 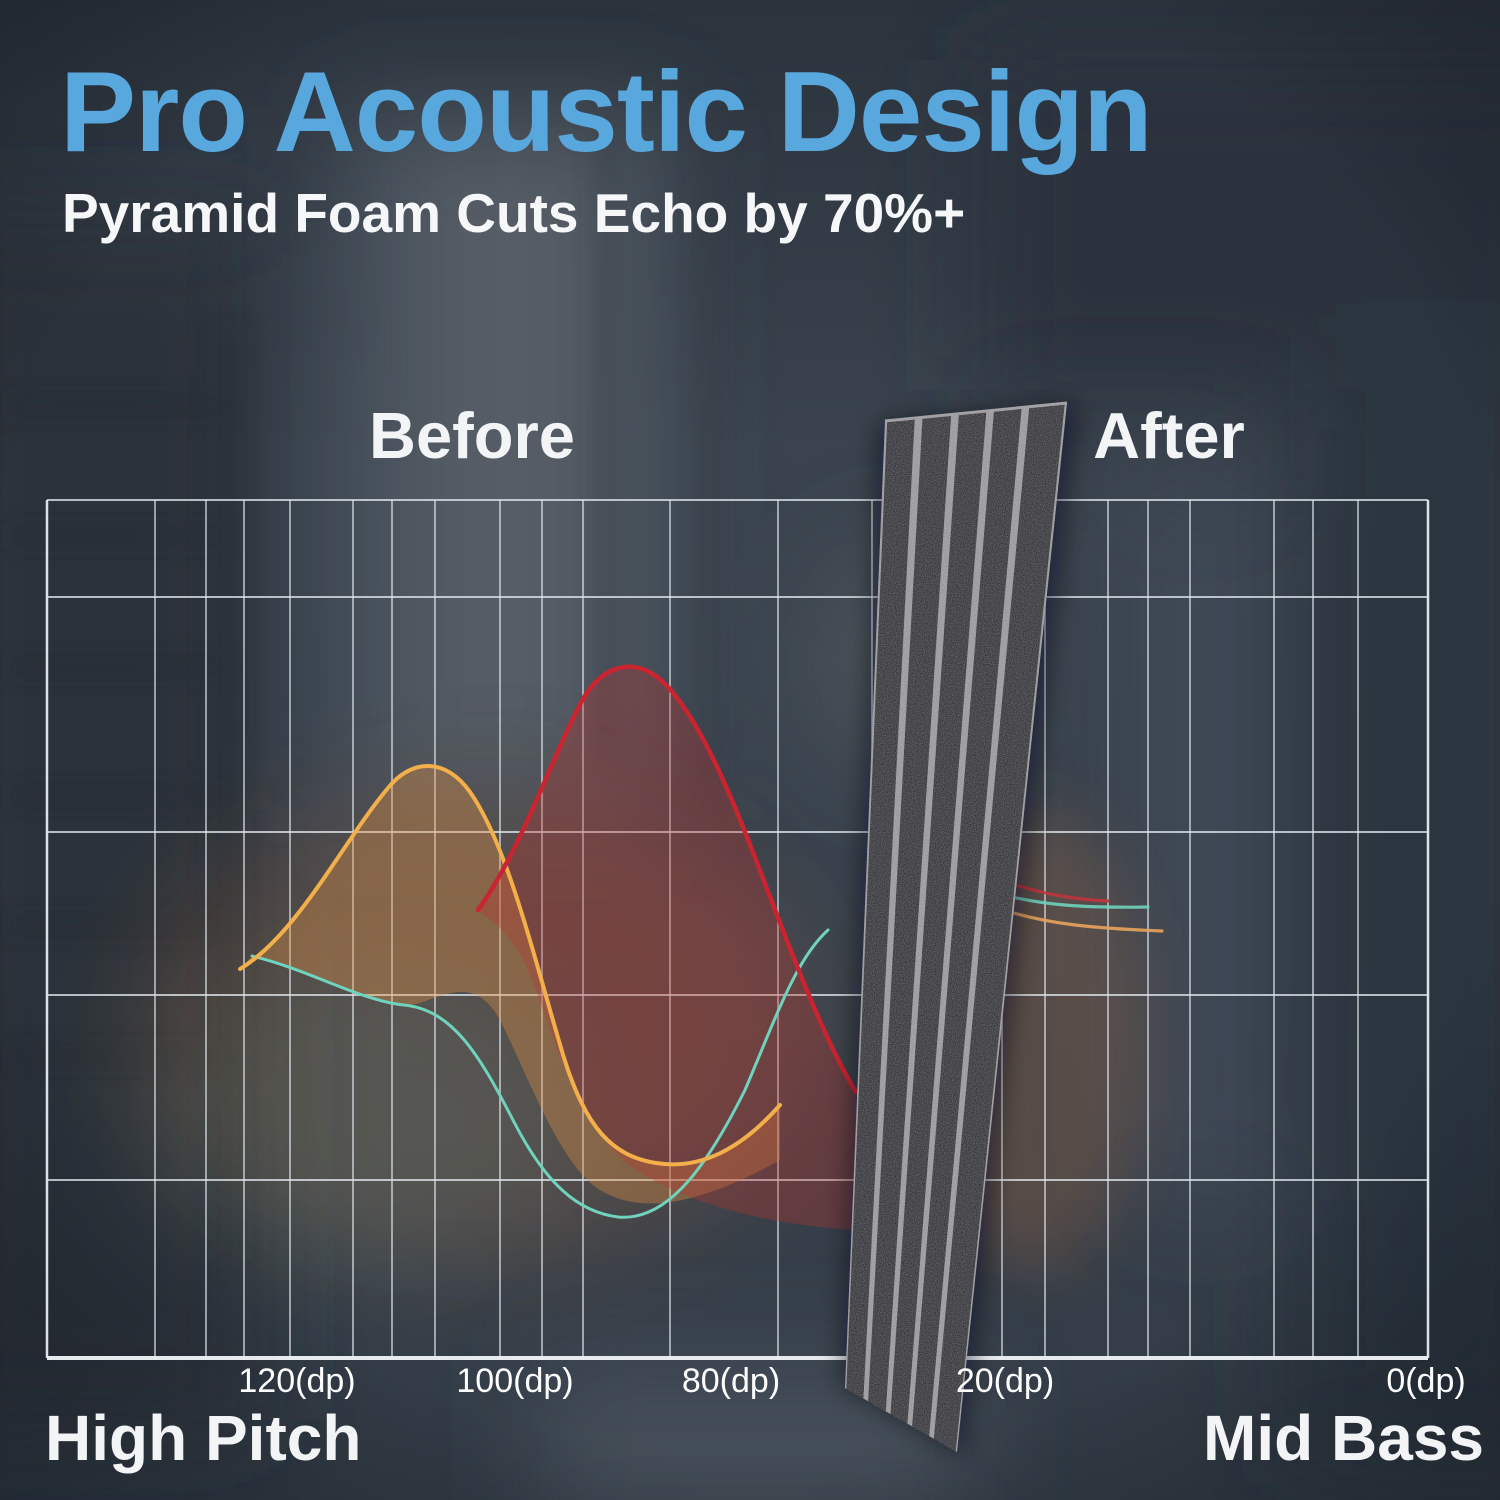 I want to click on acoustic-panel, so click(x=959, y=928).